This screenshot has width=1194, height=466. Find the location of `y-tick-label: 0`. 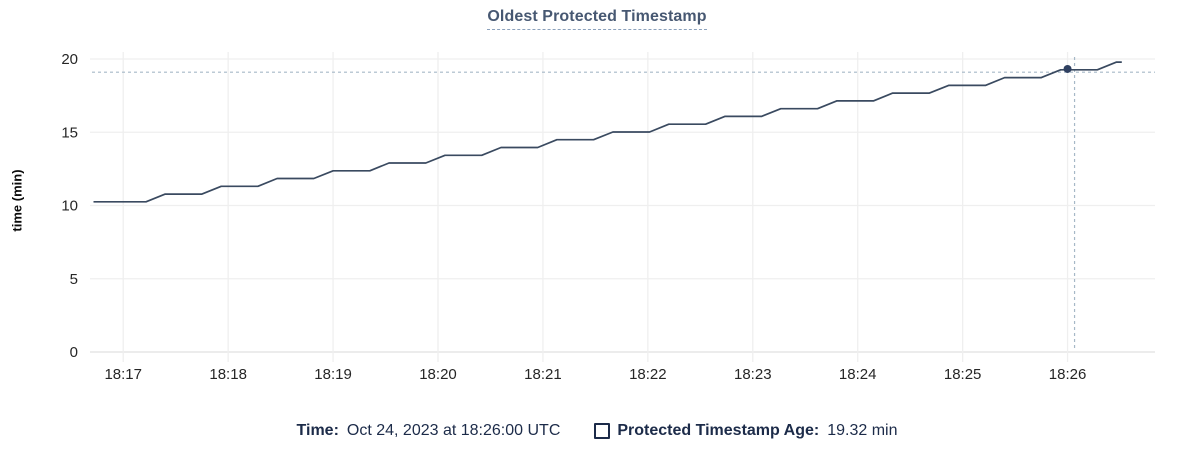

y-tick-label: 0 is located at coordinates (74, 352).